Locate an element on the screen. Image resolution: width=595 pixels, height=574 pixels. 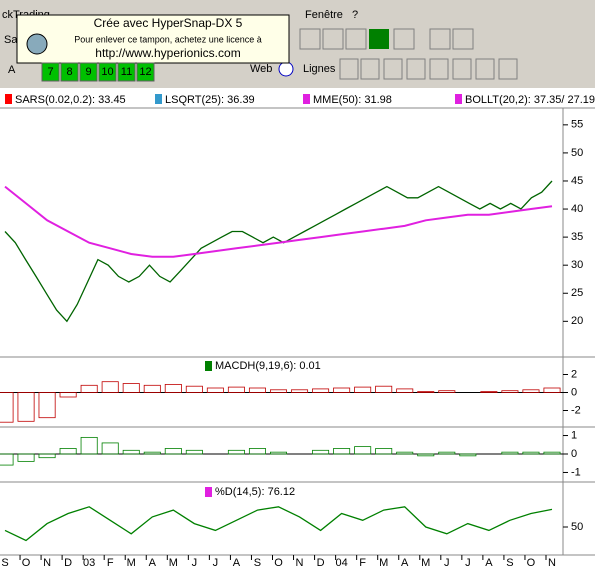
watermark-url: http://www.hyperionics.com is located at coordinates (167, 53).